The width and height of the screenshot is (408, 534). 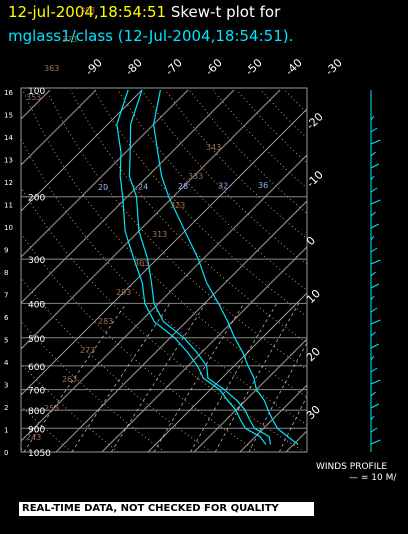 What do you see at coordinates (141, 263) in the screenshot?
I see `dry-adiabat-label: 303` at bounding box center [141, 263].